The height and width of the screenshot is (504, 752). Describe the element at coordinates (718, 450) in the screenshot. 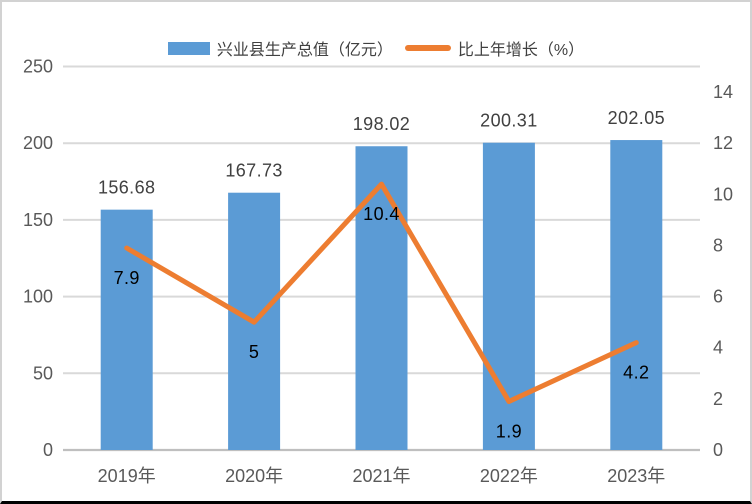

I see `right-axis-tick-label: 0` at that location.